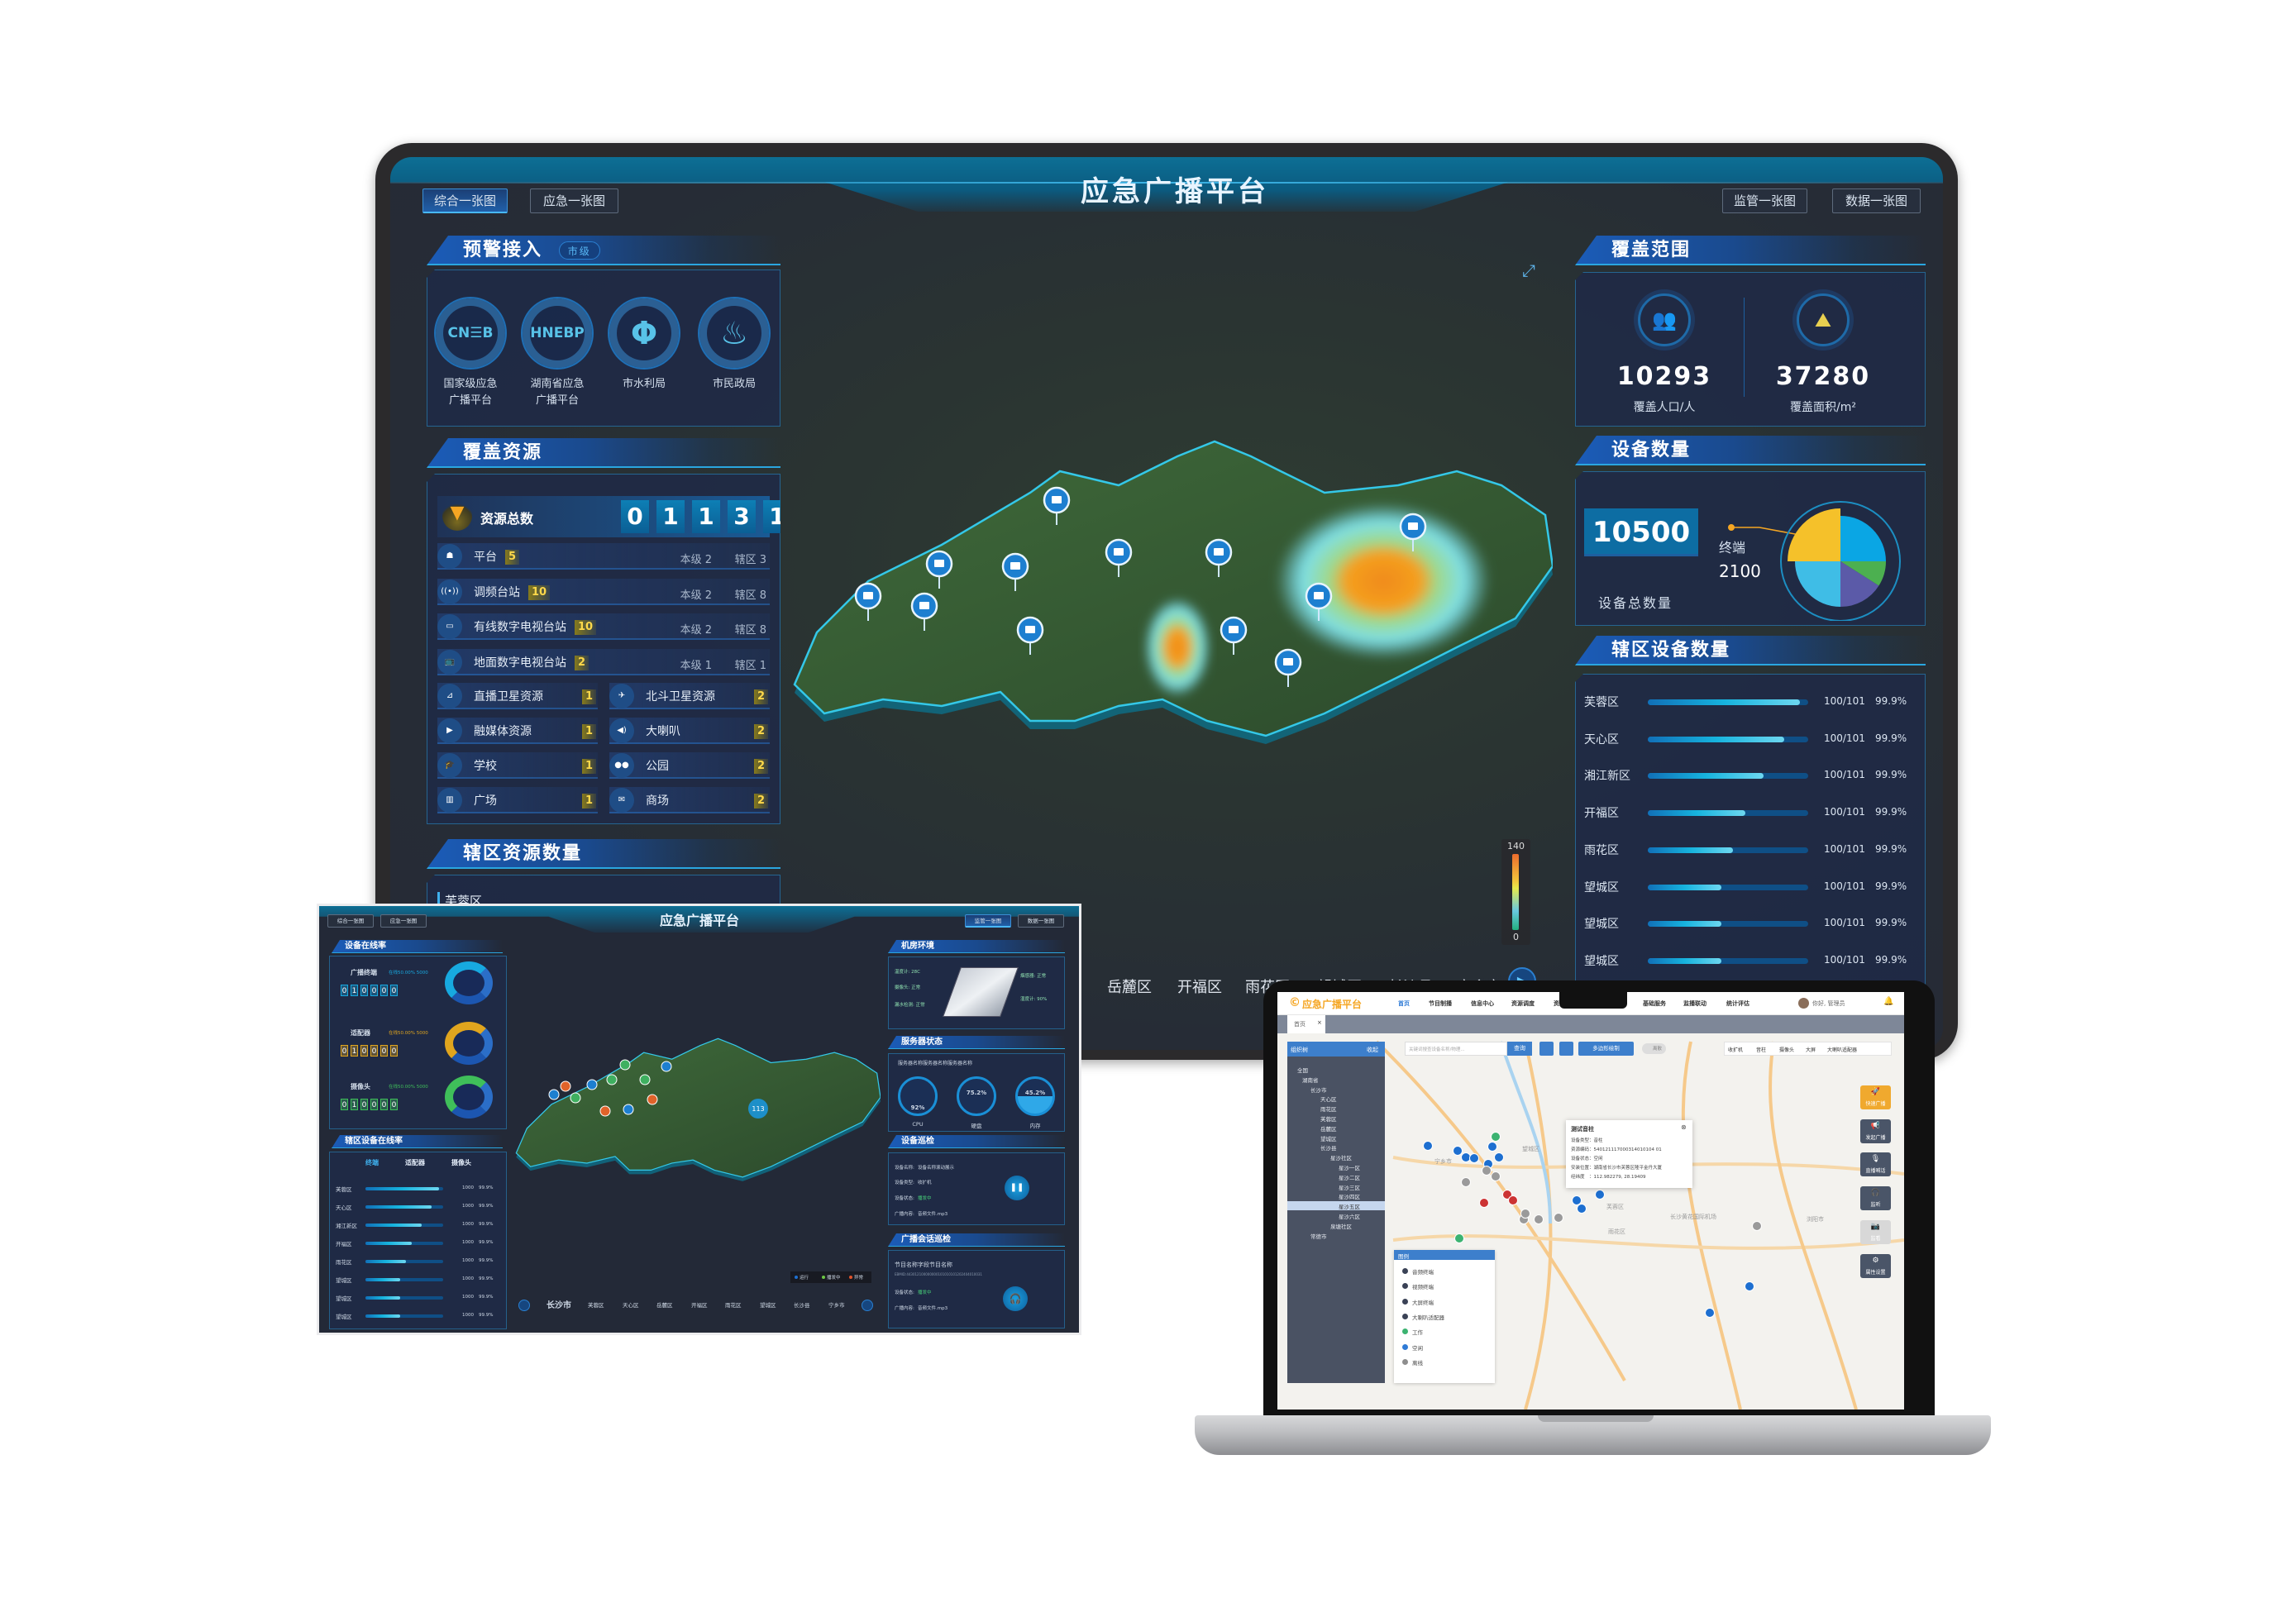 Image resolution: width=2296 pixels, height=1598 pixels. What do you see at coordinates (1694, 1004) in the screenshot?
I see `nav-item: 监播联动` at bounding box center [1694, 1004].